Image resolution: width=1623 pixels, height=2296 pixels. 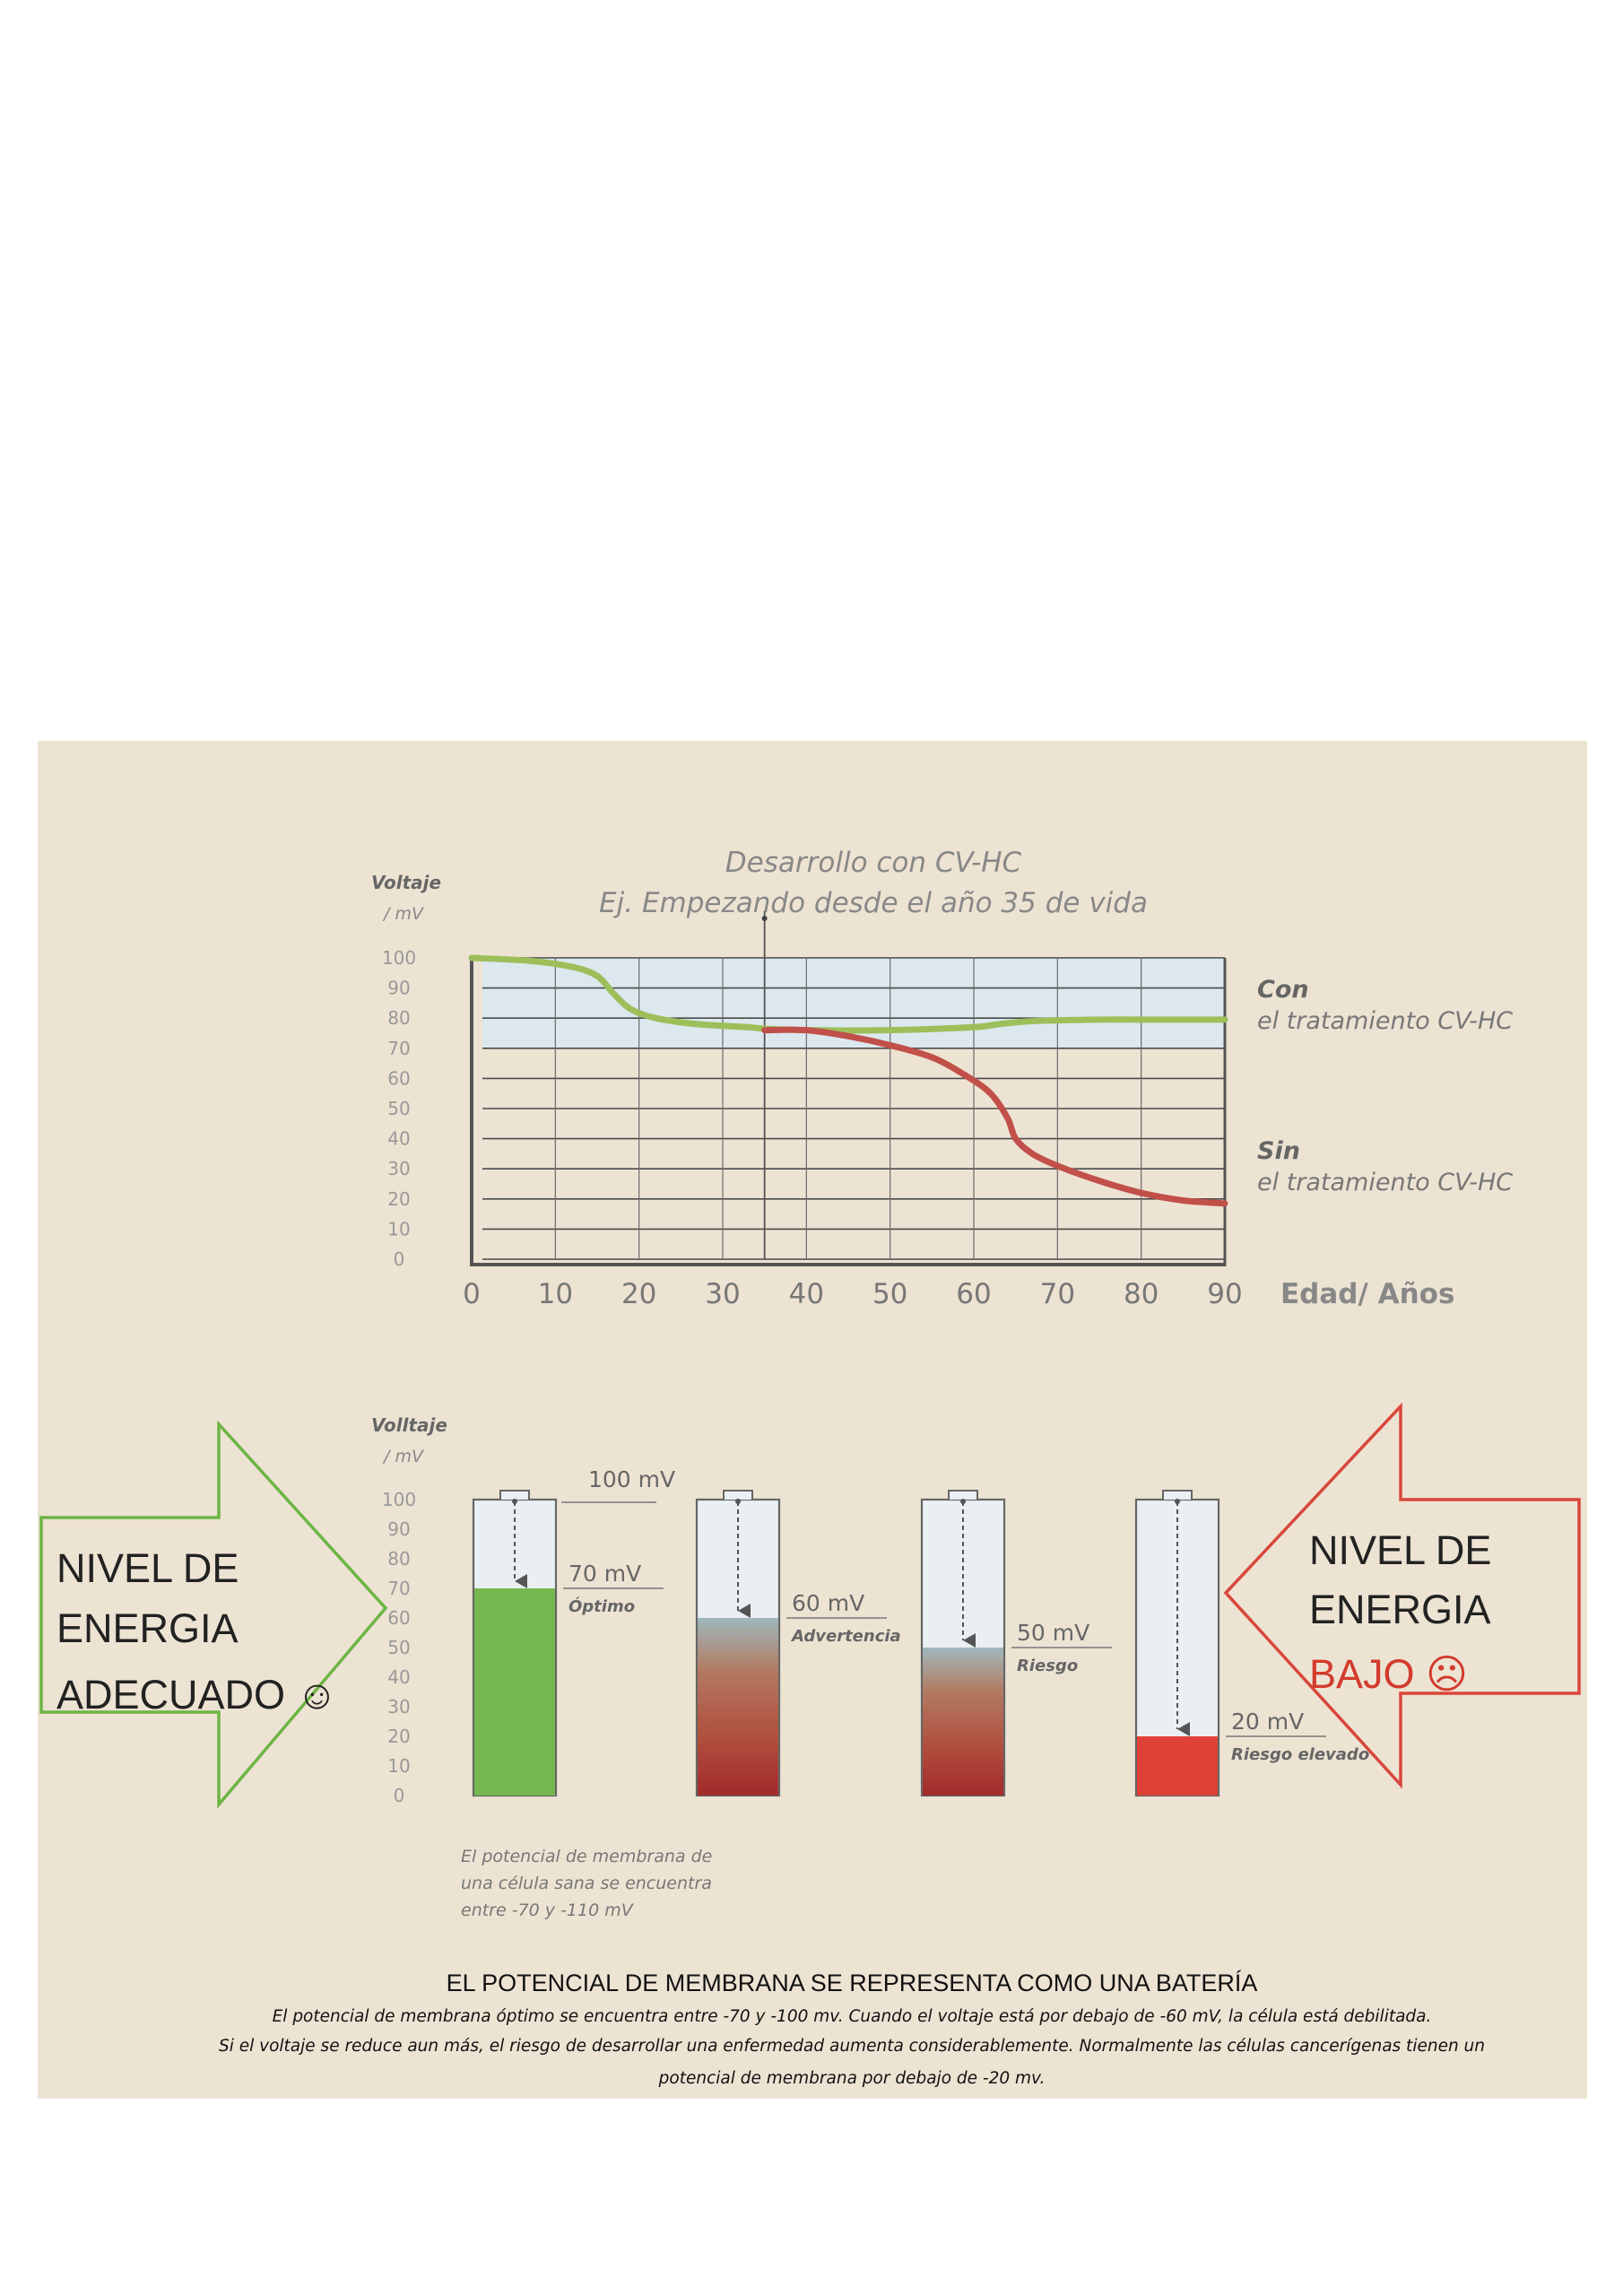 I want to click on battery-y-axis-unit: / mV, so click(x=403, y=1456).